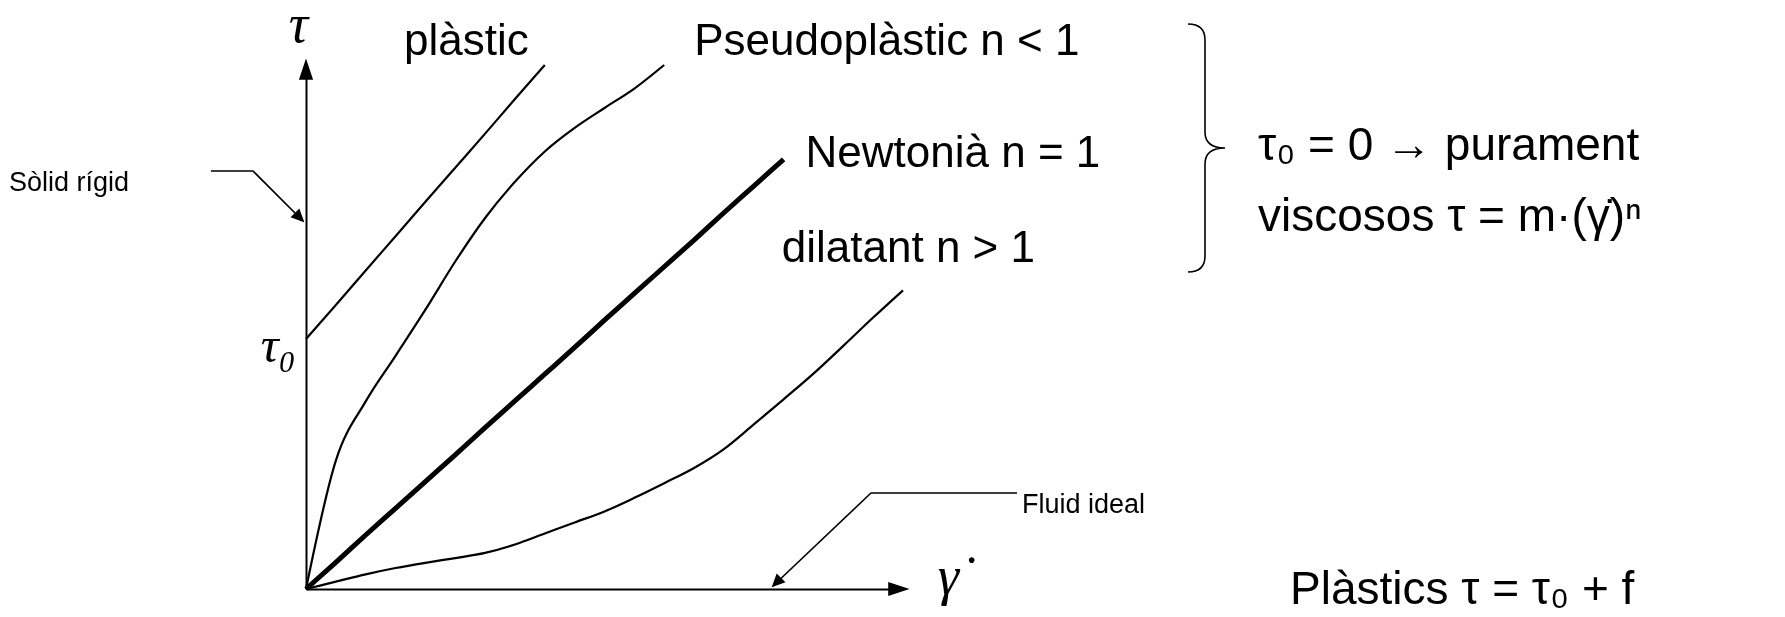 This screenshot has width=1785, height=617. What do you see at coordinates (1084, 503) in the screenshot?
I see `text: Fluid ideal` at bounding box center [1084, 503].